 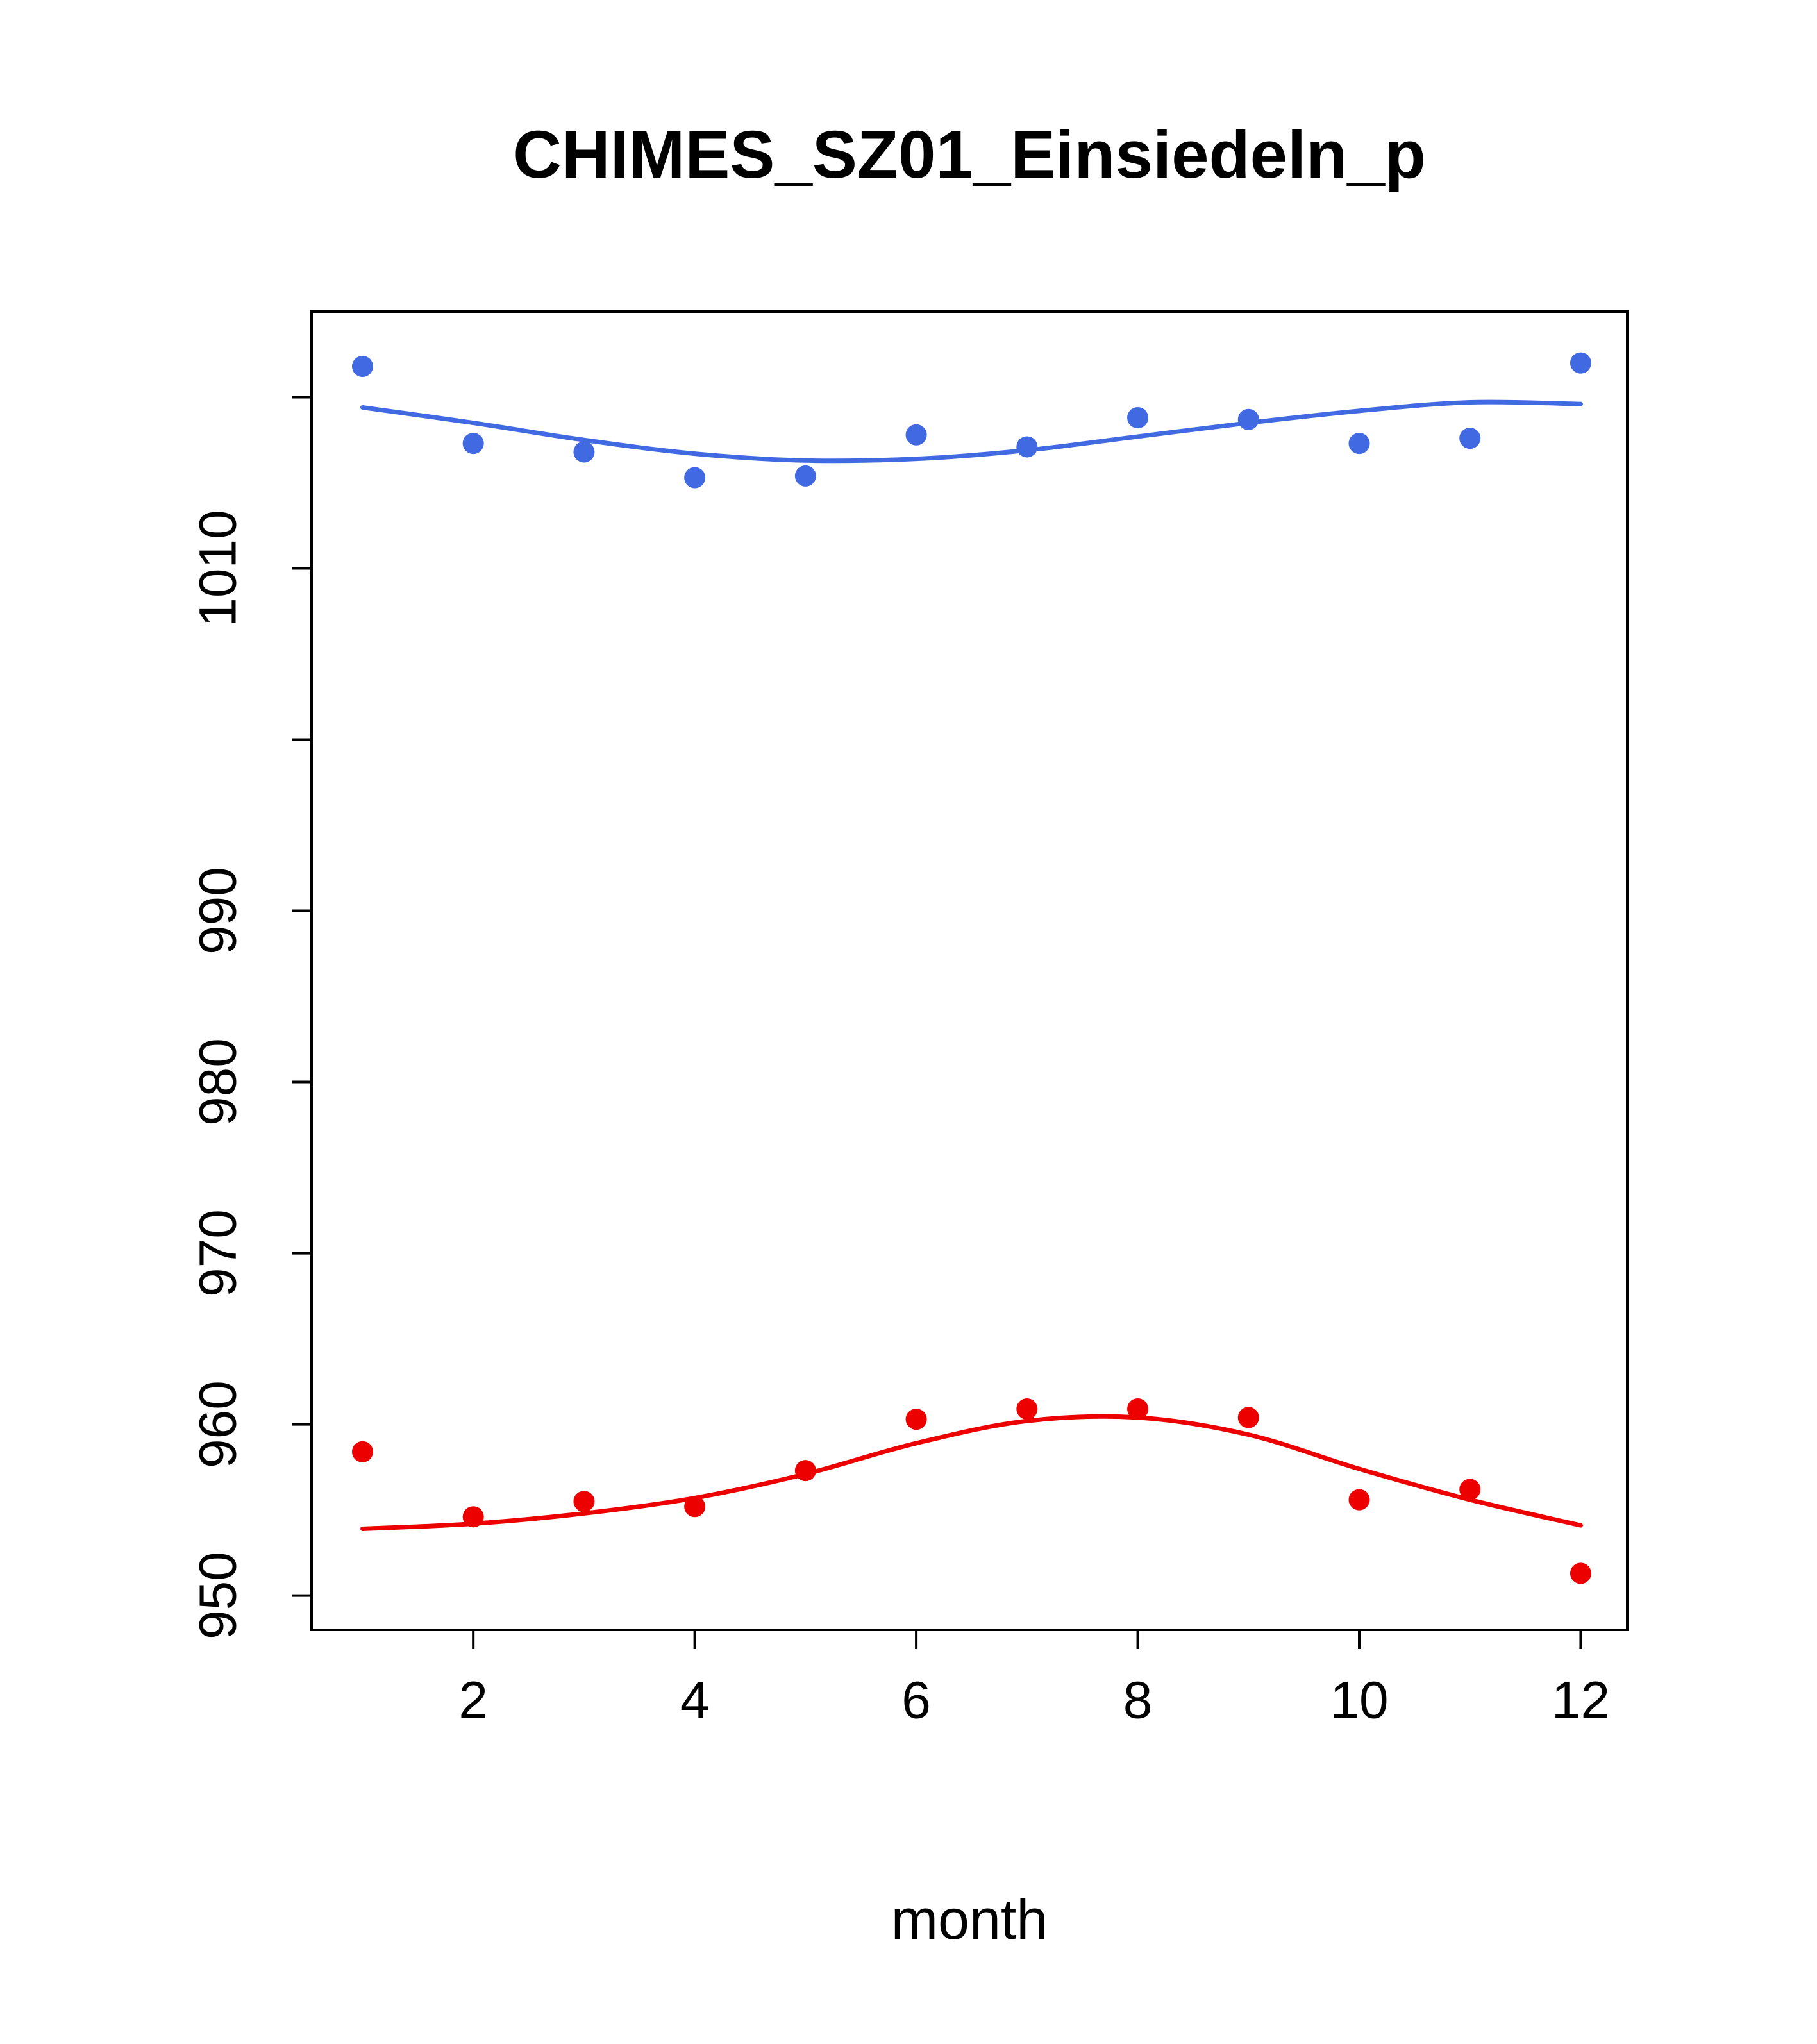 What do you see at coordinates (970, 1920) in the screenshot?
I see `x-axis-label: month` at bounding box center [970, 1920].